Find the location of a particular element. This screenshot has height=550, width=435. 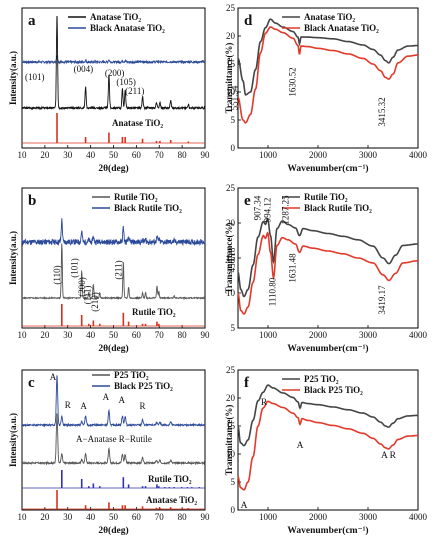

legend-entry: Black Anatase TiO₂ is located at coordinates (127, 28).